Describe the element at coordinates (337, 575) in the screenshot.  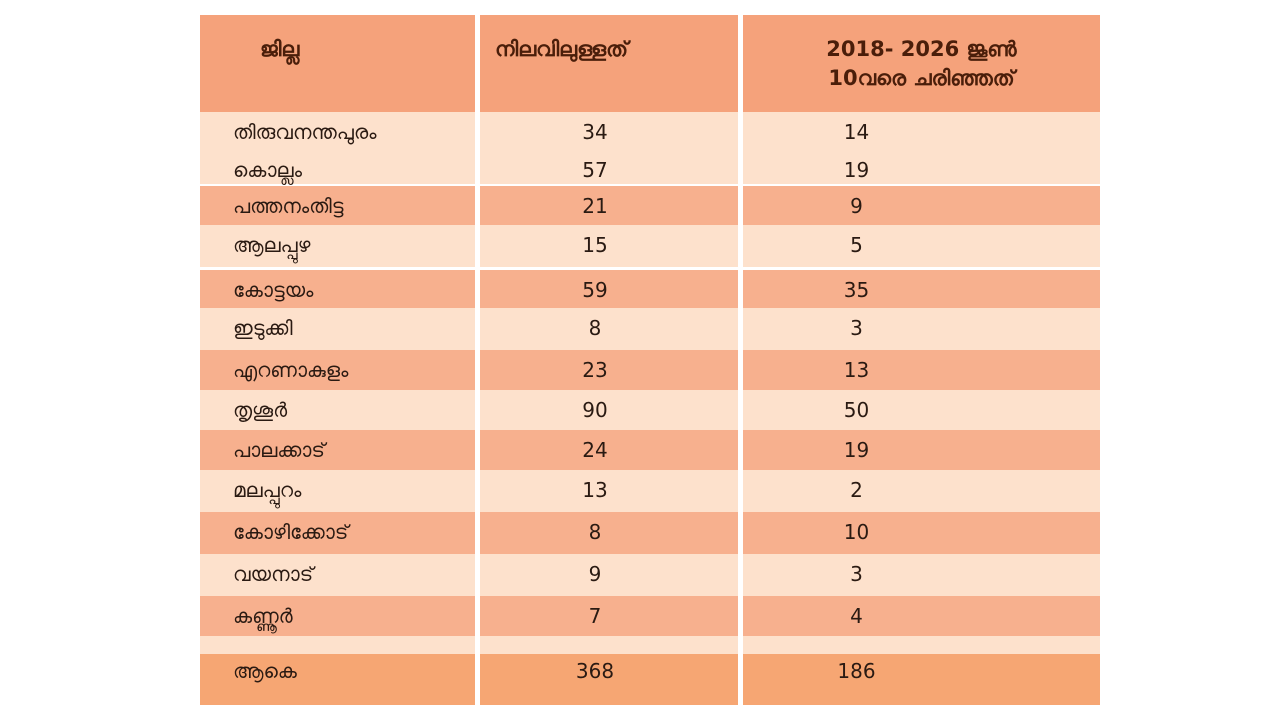
I see `cell-district: വയനാട്` at that location.